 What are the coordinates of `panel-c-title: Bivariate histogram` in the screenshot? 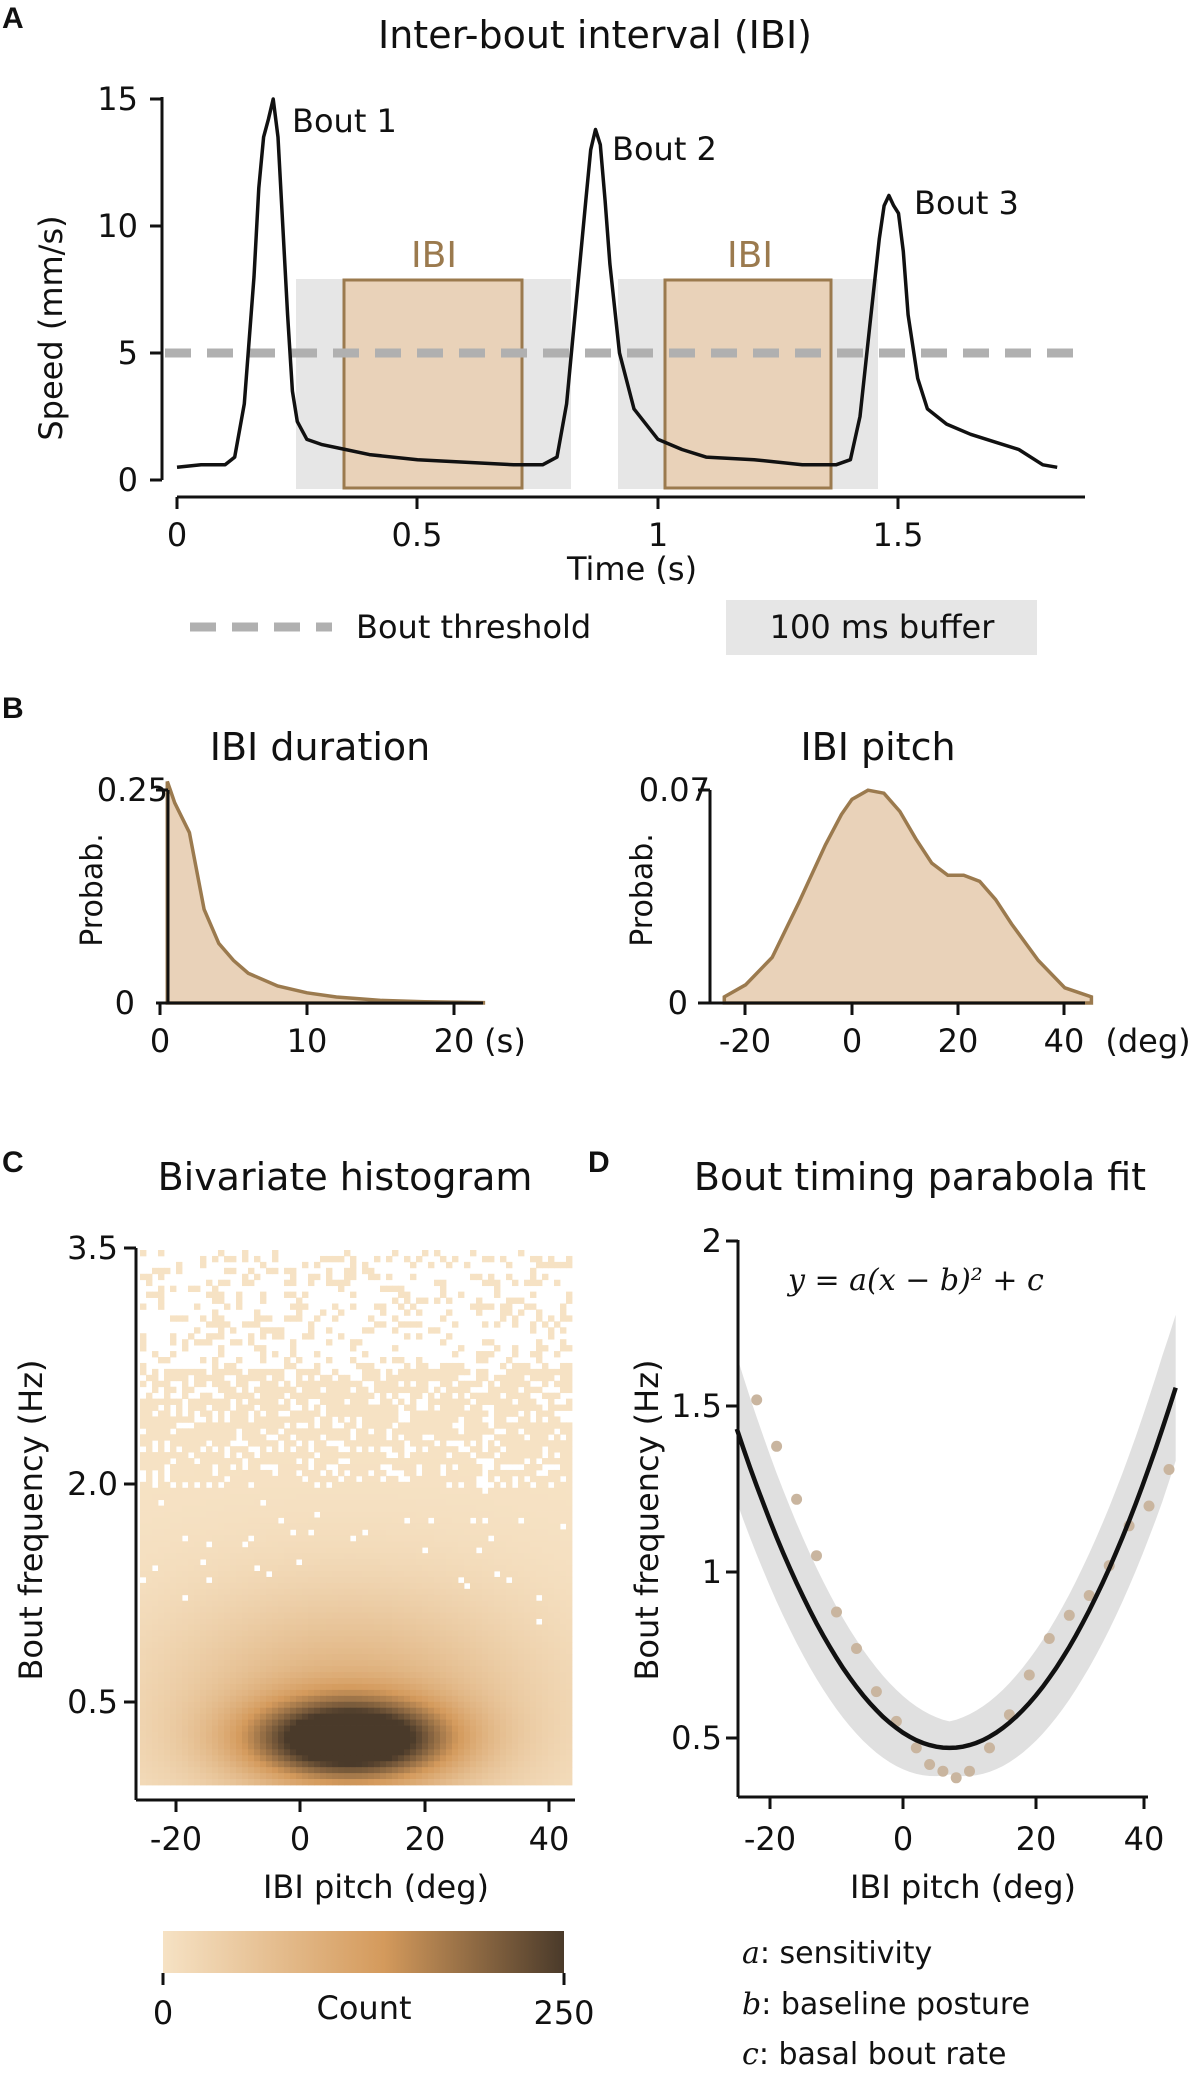 It's located at (345, 1177).